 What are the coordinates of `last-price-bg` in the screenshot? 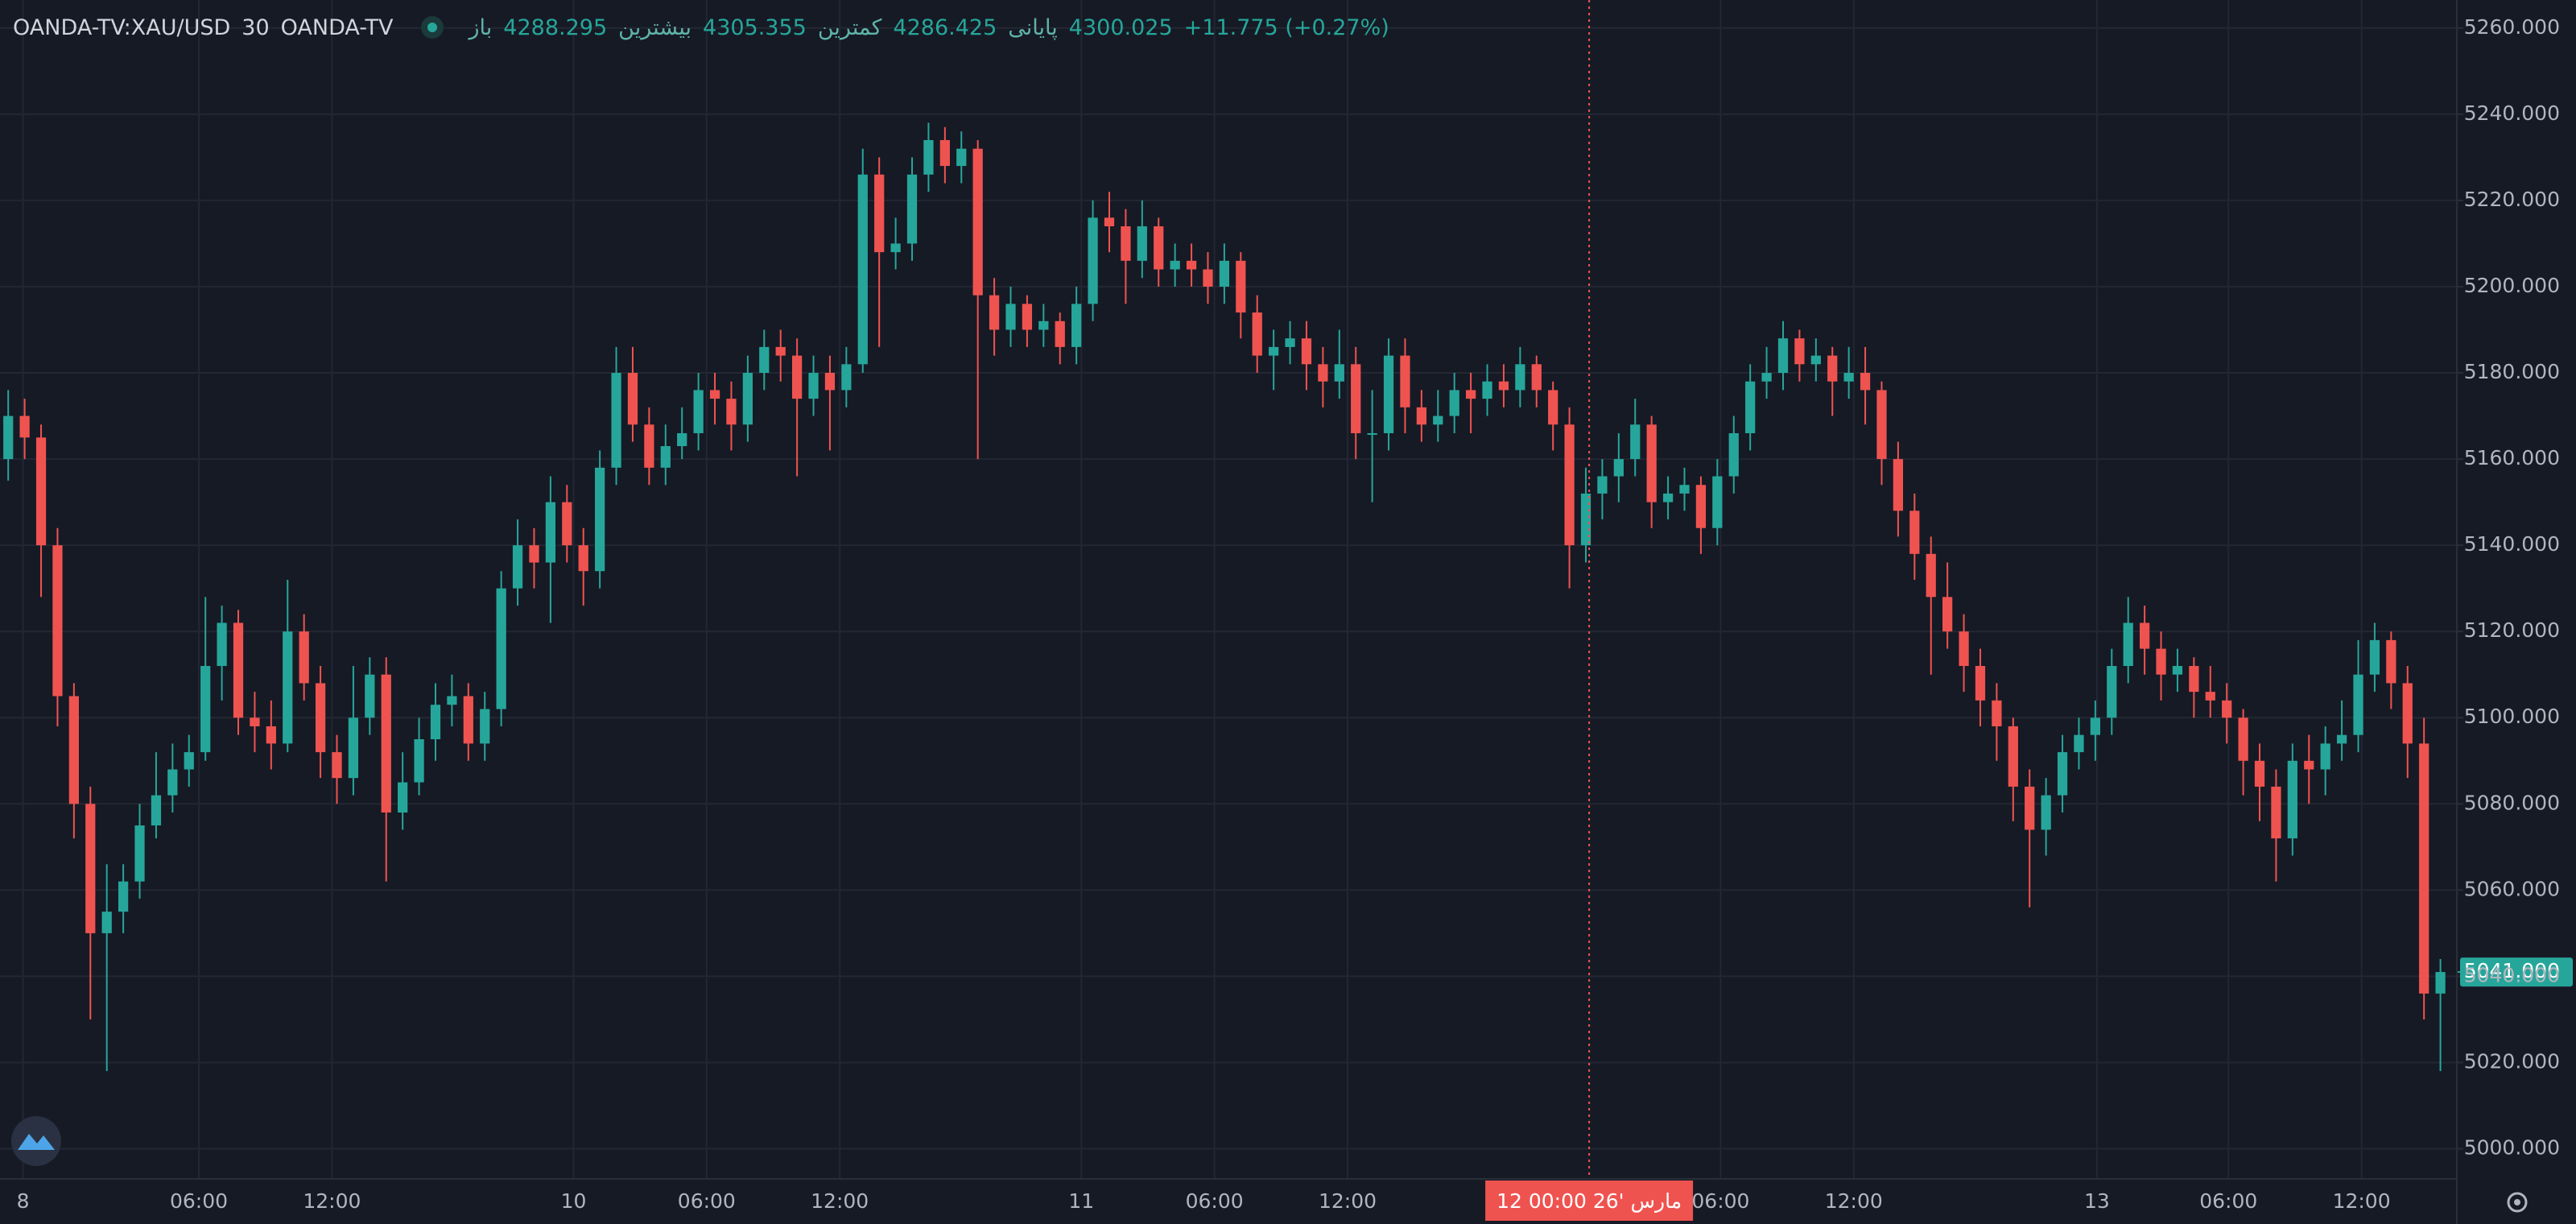 It's located at (2516, 972).